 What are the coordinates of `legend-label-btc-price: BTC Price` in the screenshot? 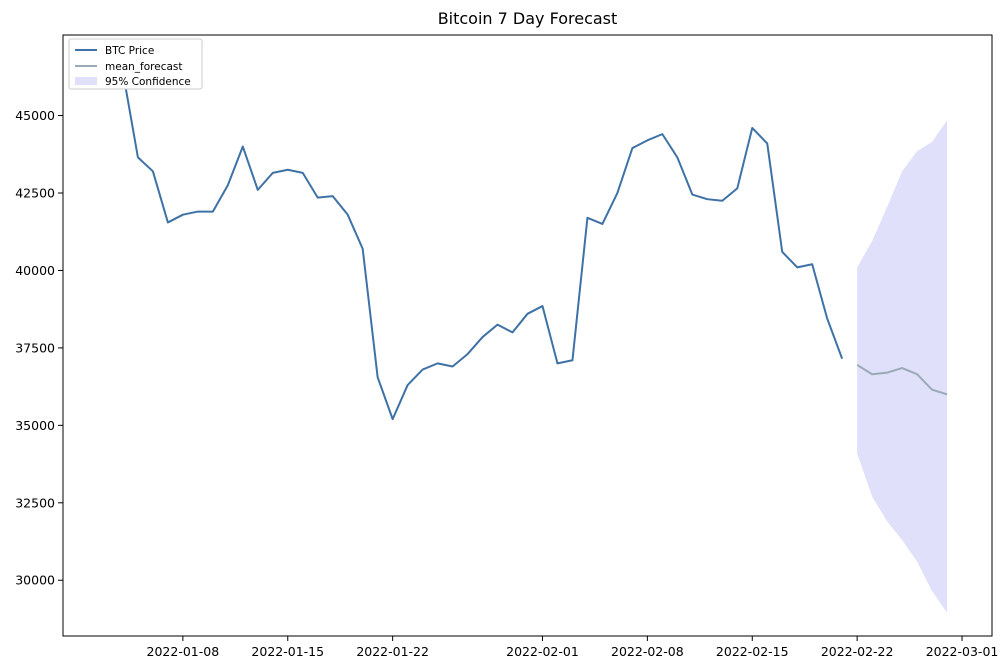 It's located at (129, 51).